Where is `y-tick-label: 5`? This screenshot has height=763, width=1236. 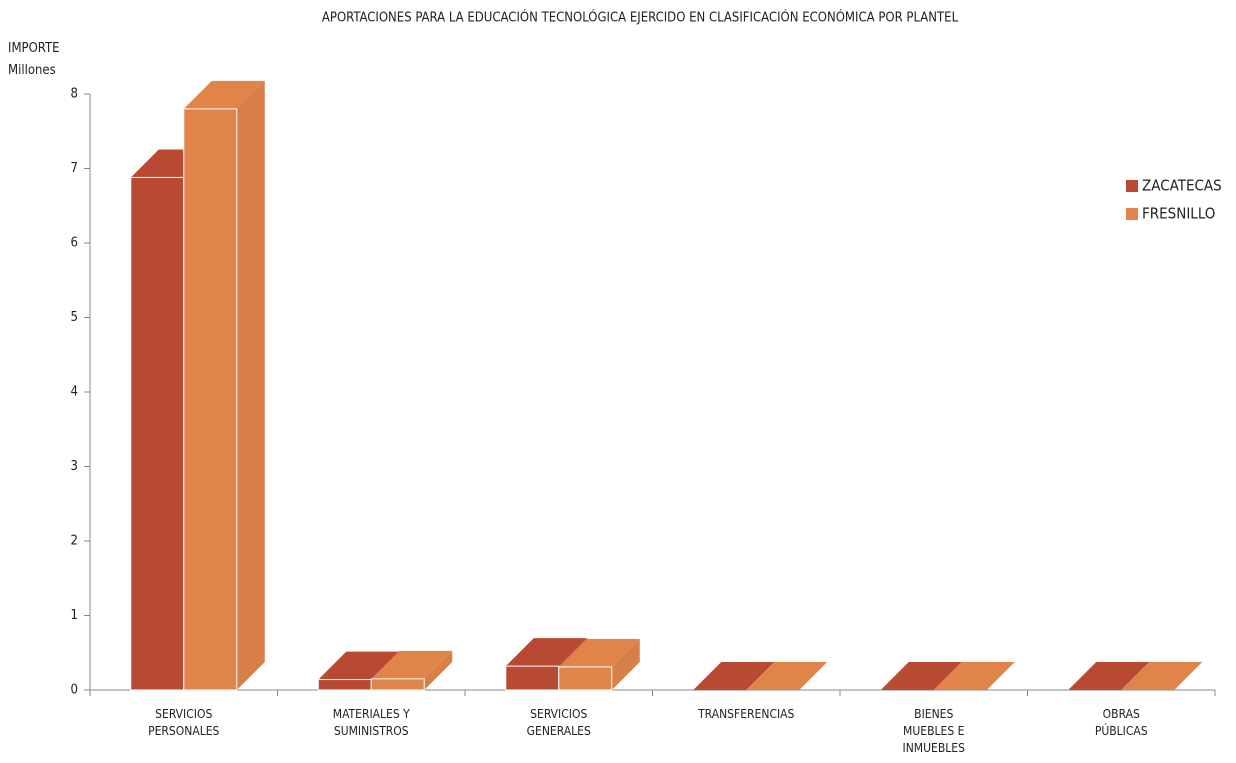 y-tick-label: 5 is located at coordinates (74, 317).